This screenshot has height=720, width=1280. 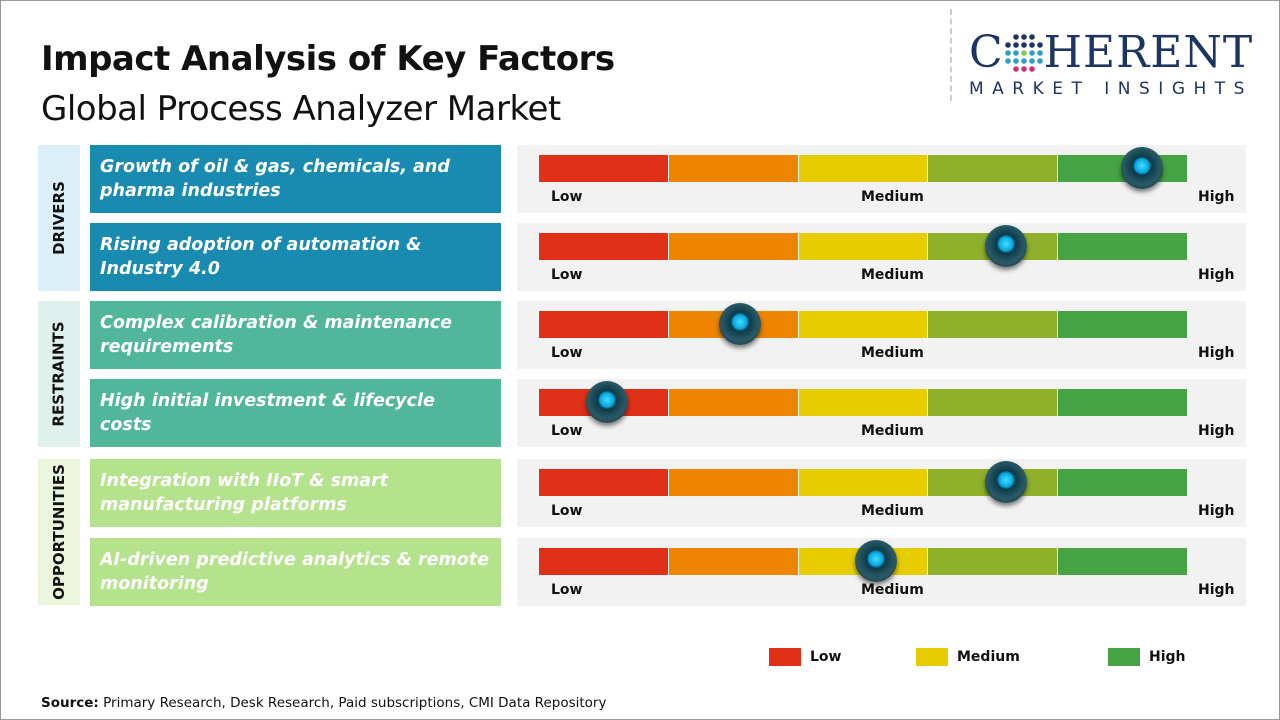 I want to click on category-label: DRIVERS, so click(x=59, y=218).